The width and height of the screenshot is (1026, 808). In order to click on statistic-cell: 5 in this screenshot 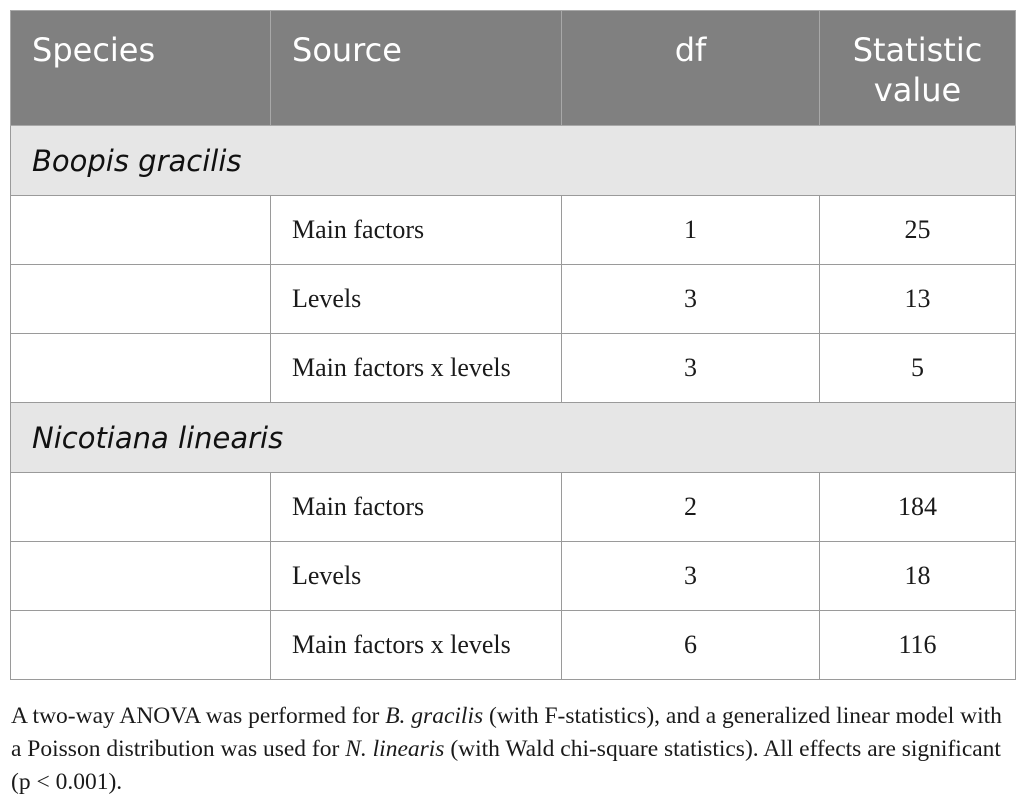, I will do `click(917, 368)`.